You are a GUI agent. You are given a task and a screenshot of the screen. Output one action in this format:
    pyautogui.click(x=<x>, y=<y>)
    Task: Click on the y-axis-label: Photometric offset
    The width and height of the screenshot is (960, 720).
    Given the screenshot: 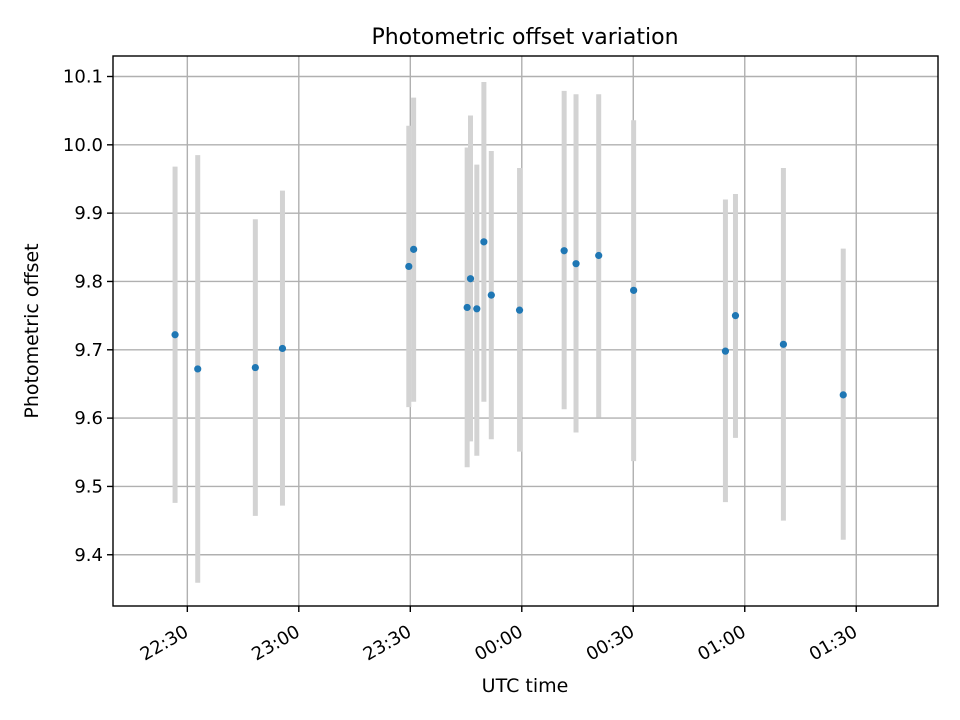 What is the action you would take?
    pyautogui.click(x=32, y=330)
    